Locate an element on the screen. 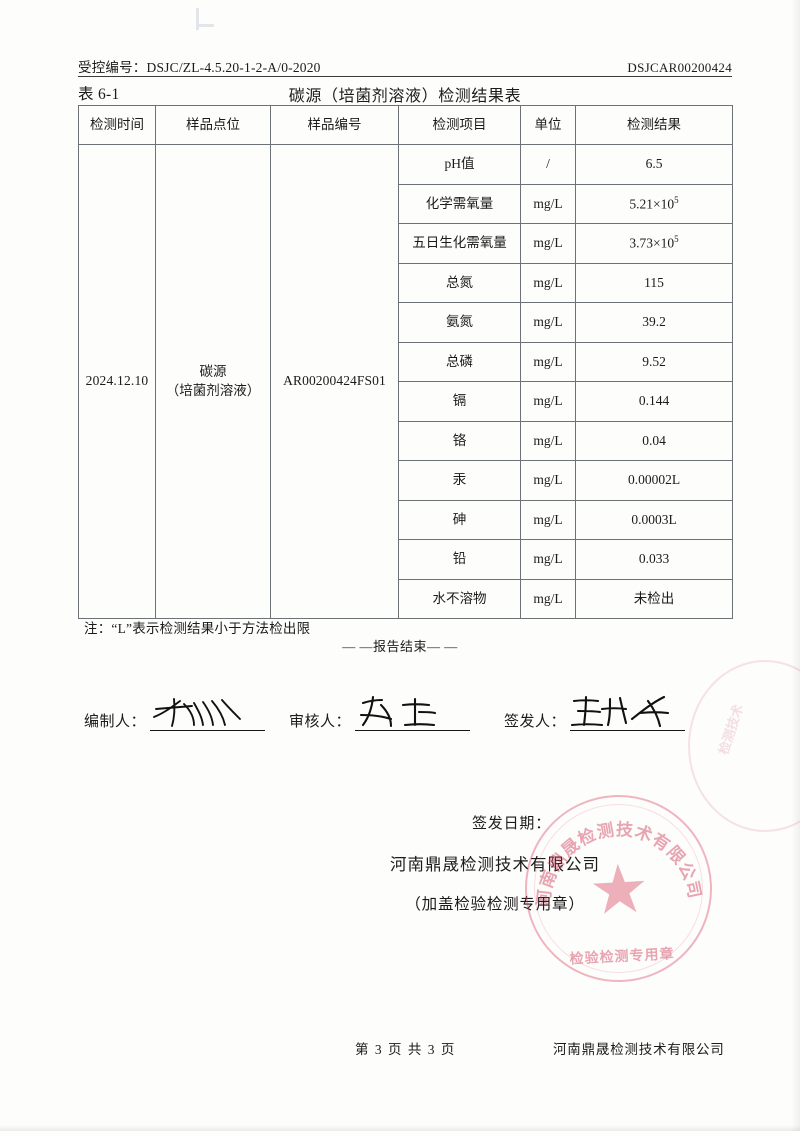 Image resolution: width=800 pixels, height=1131 pixels. page-number: 第 3 页 共 3 页 is located at coordinates (405, 1049).